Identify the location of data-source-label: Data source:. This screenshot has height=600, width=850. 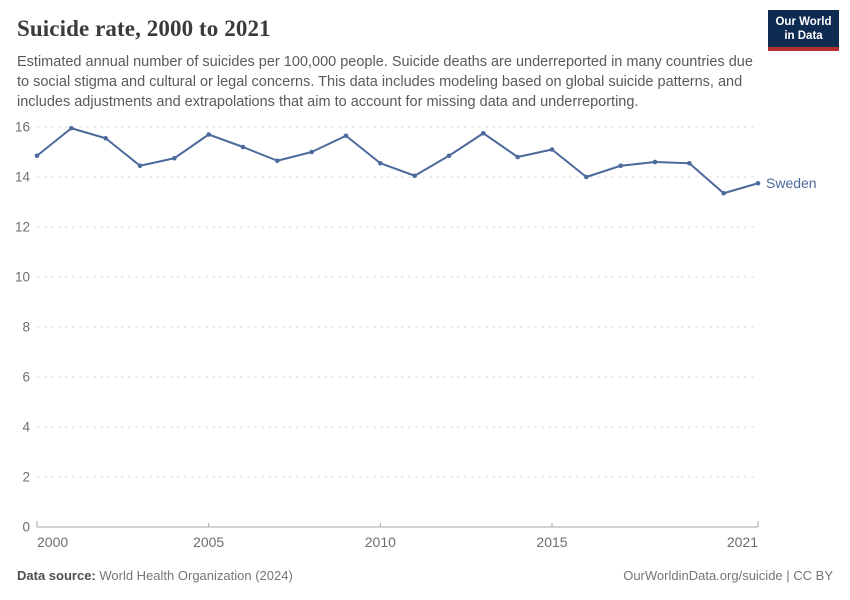
(56, 575).